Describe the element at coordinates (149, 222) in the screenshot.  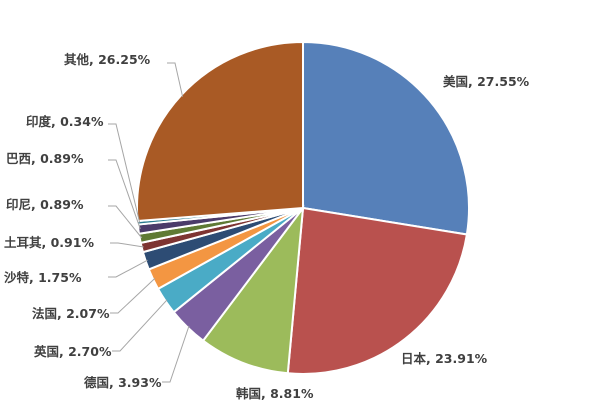
I see `leader-lines` at that location.